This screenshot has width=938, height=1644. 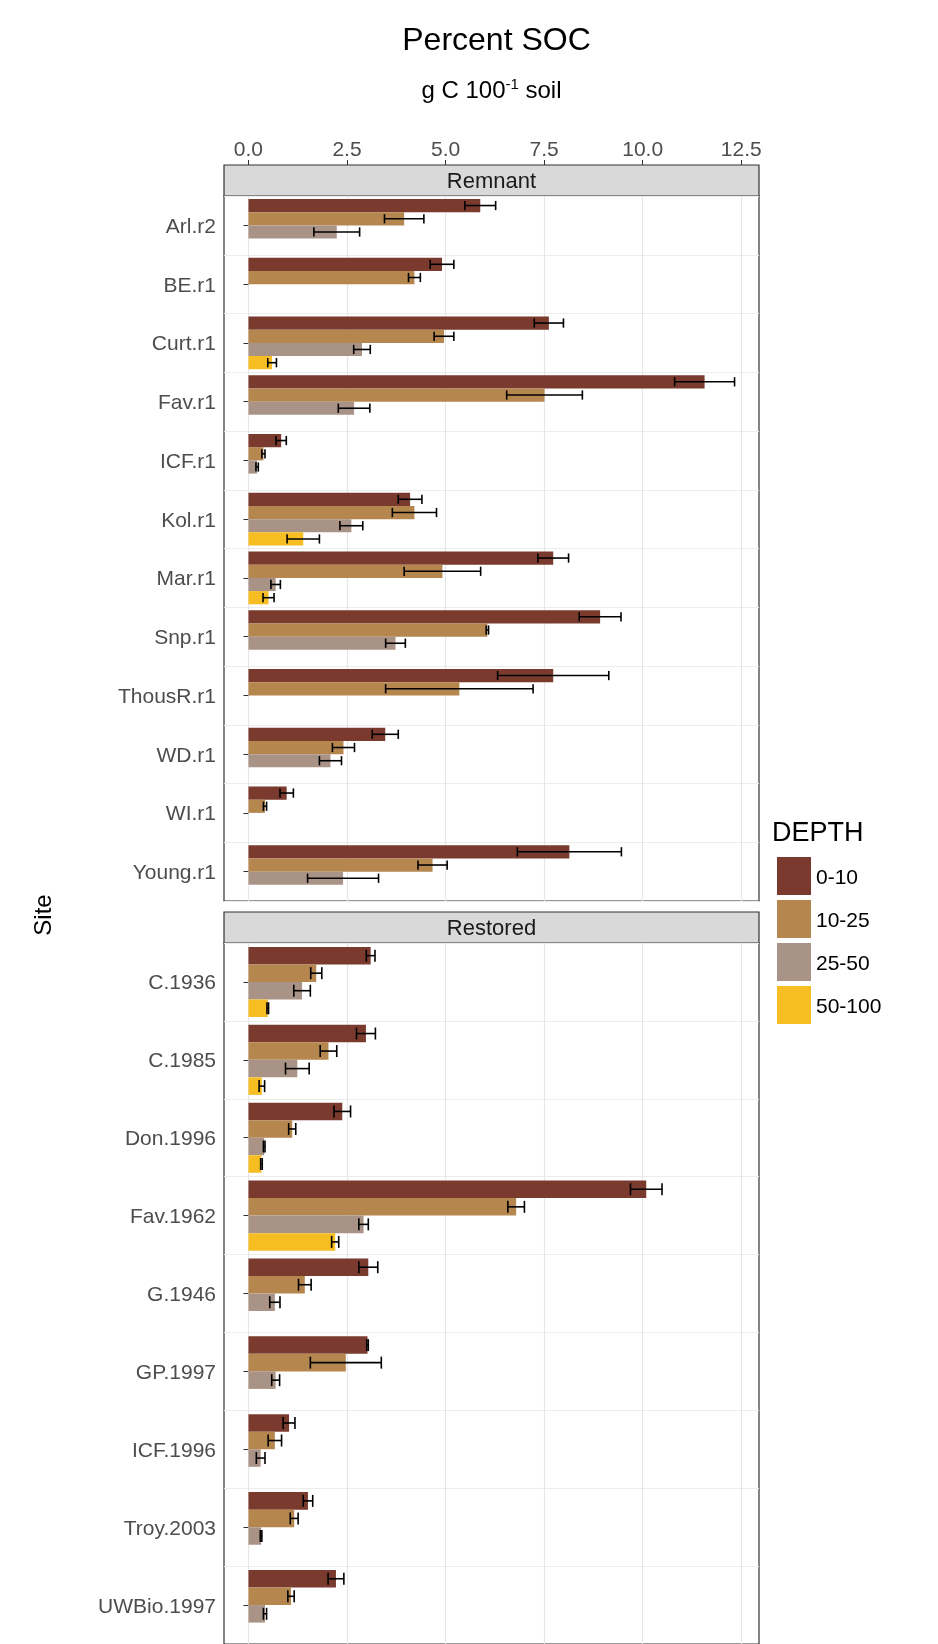 What do you see at coordinates (643, 148) in the screenshot?
I see `x-tick-label: 10.0` at bounding box center [643, 148].